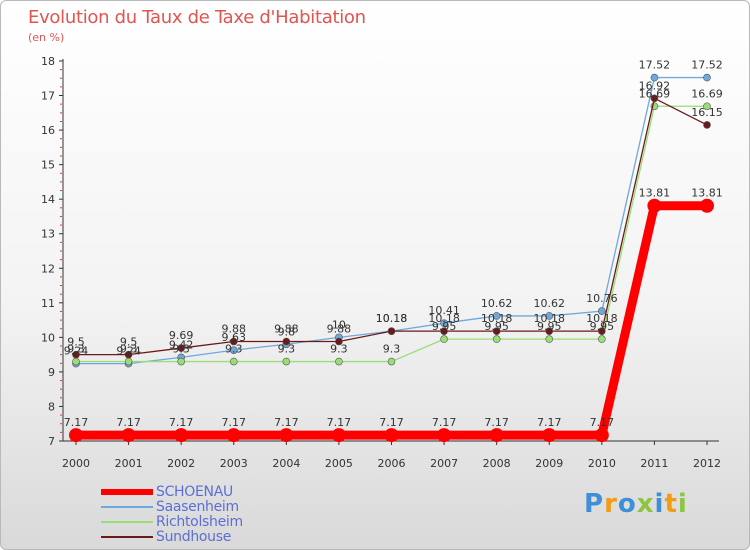 The image size is (750, 550). Describe the element at coordinates (234, 463) in the screenshot. I see `x-tick-label: 2003` at that location.